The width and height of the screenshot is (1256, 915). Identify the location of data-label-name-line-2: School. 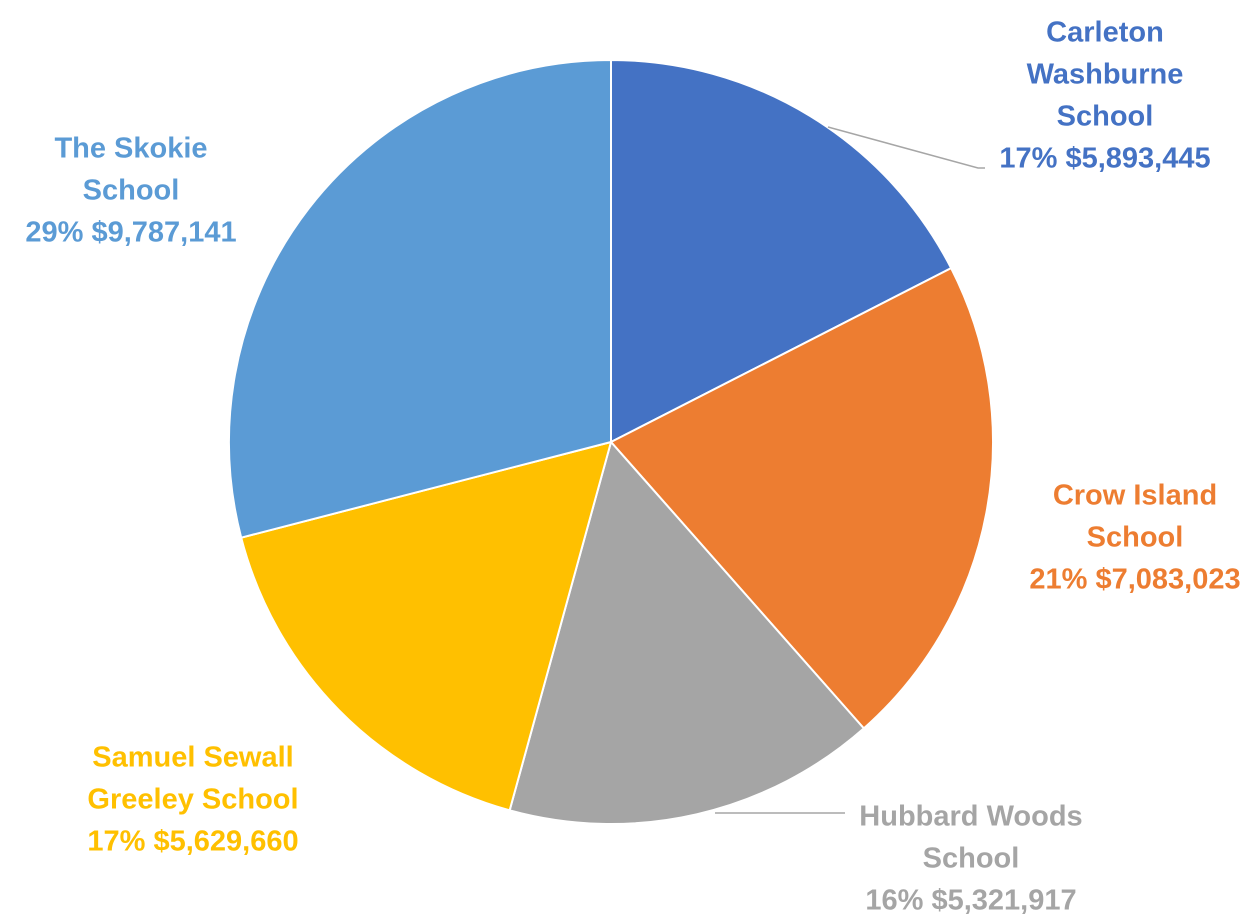
(971, 859).